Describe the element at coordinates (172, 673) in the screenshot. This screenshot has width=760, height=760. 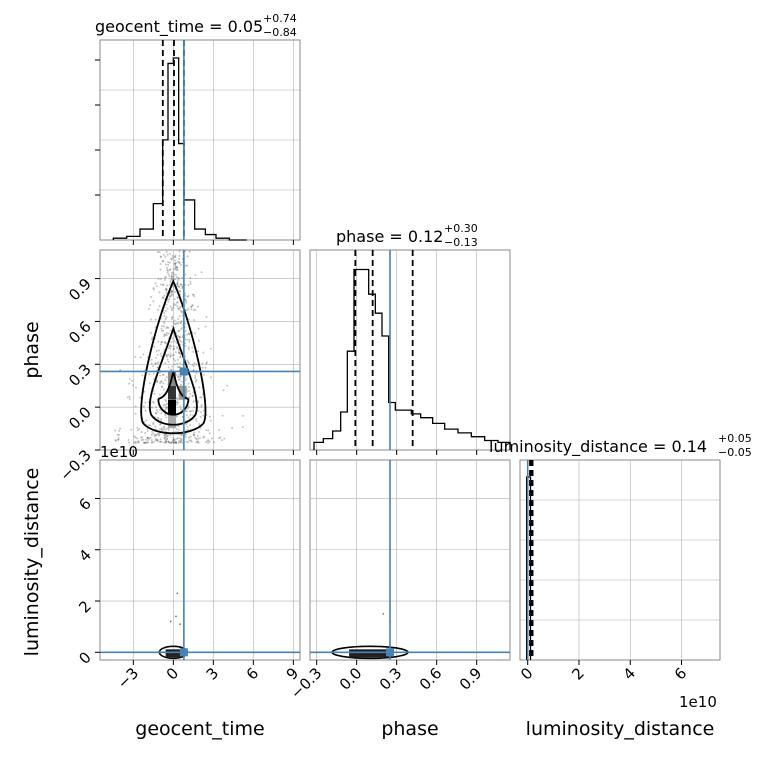
I see `x-tick-label: 0` at that location.